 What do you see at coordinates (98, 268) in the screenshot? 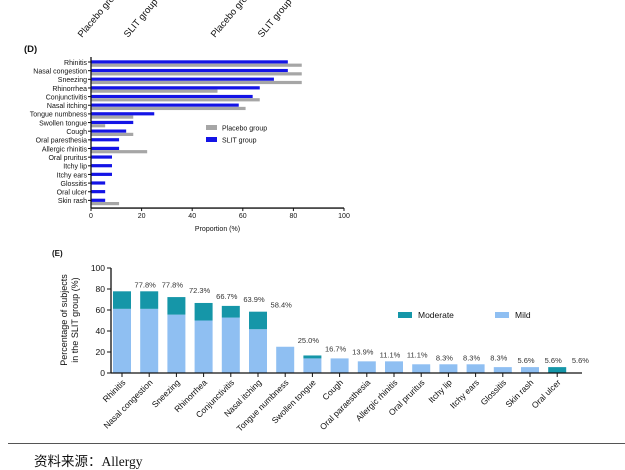
I see `y-tick-label: 100` at bounding box center [98, 268].